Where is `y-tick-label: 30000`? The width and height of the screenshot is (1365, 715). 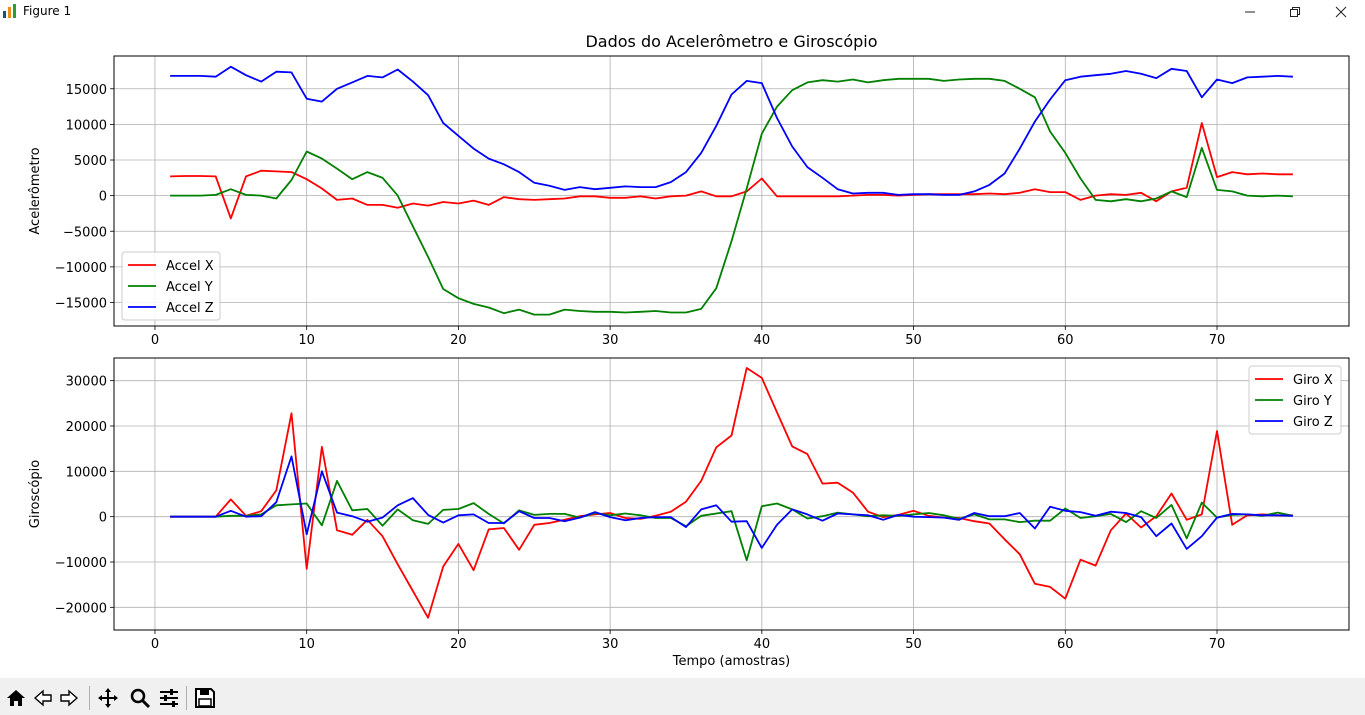
y-tick-label: 30000 is located at coordinates (86, 382).